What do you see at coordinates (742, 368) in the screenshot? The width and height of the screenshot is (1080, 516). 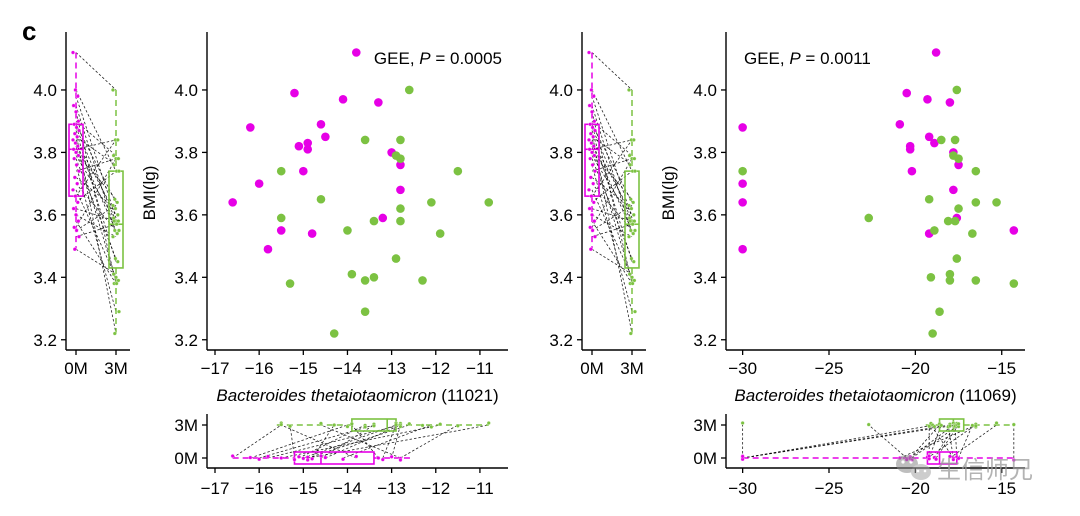 I see `x-tick-label: −30` at bounding box center [742, 368].